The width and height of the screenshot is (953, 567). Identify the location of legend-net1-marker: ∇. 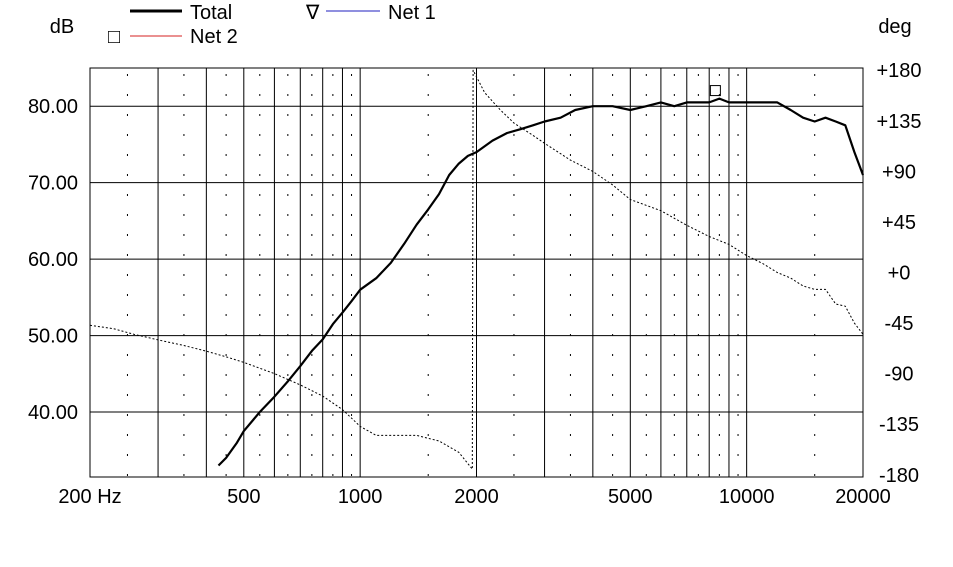
(312, 13).